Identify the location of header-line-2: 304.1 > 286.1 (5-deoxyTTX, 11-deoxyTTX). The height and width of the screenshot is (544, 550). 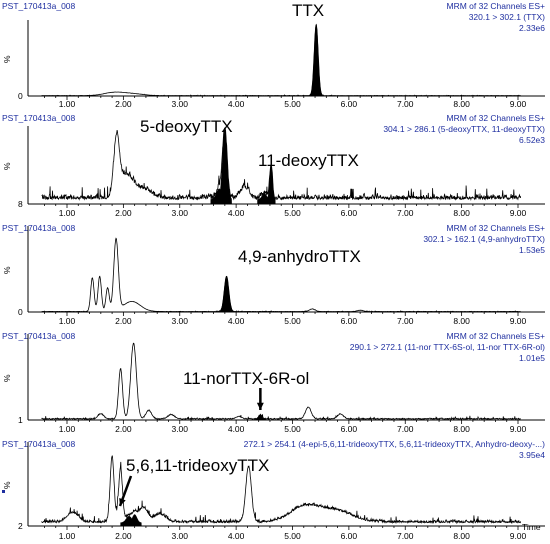
(464, 129).